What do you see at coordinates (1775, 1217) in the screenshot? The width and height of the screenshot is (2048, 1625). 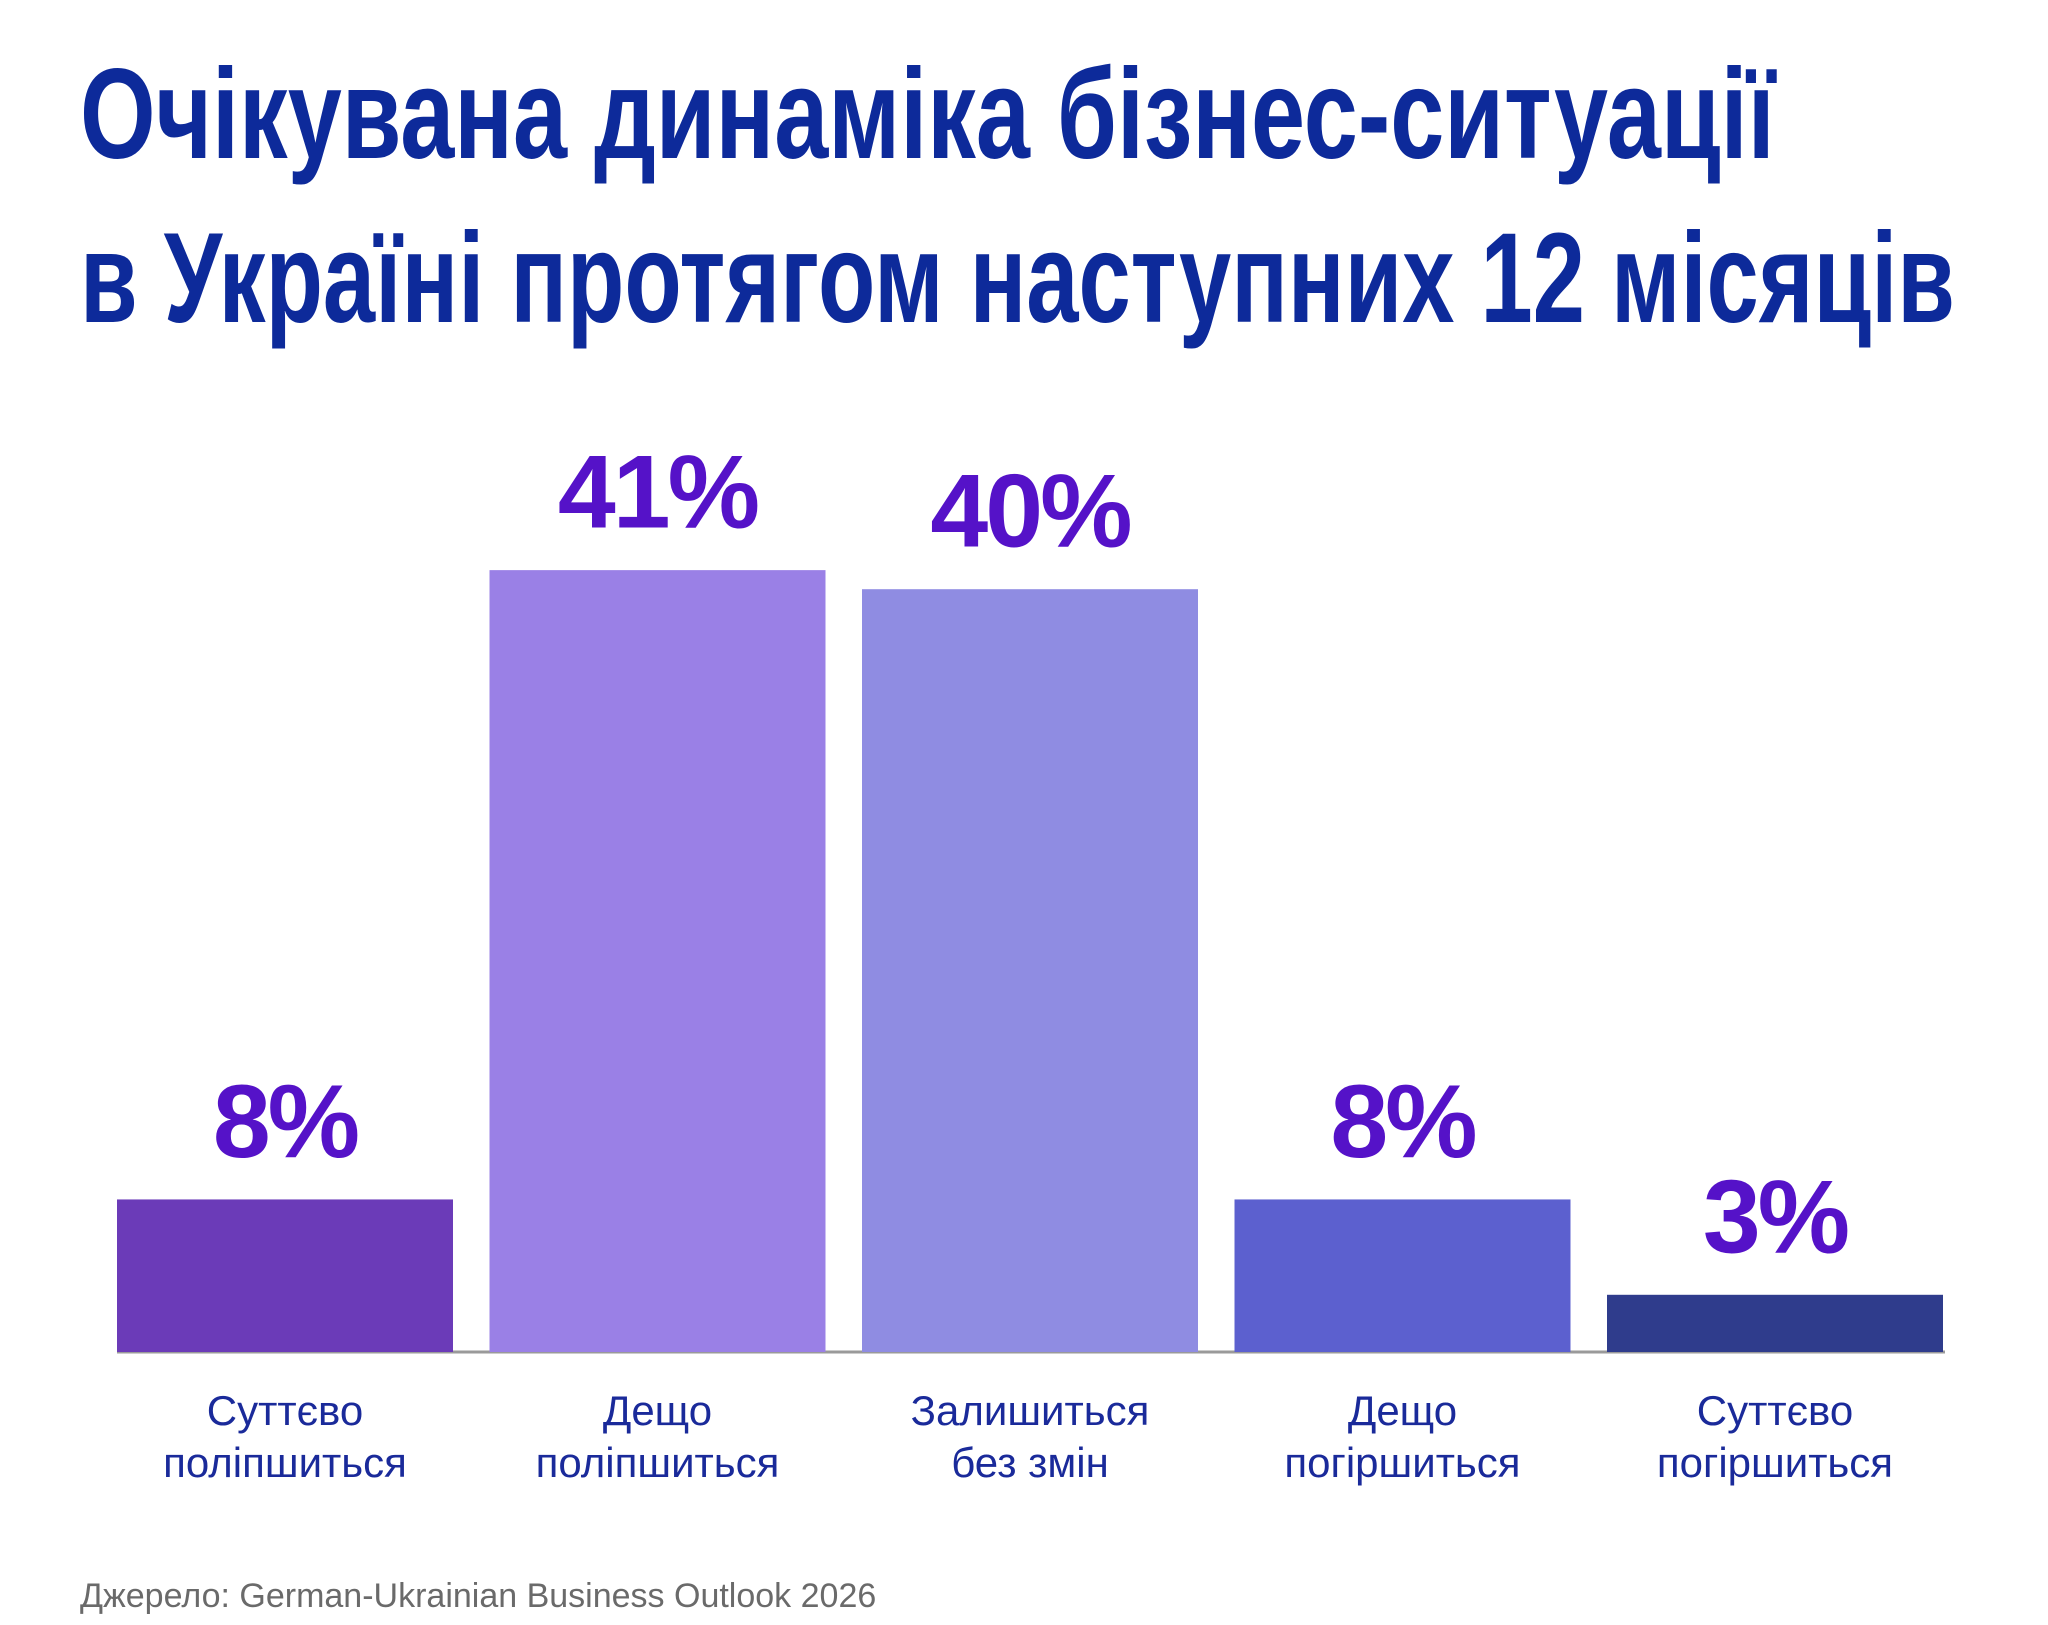 I see `value-label: 3%` at bounding box center [1775, 1217].